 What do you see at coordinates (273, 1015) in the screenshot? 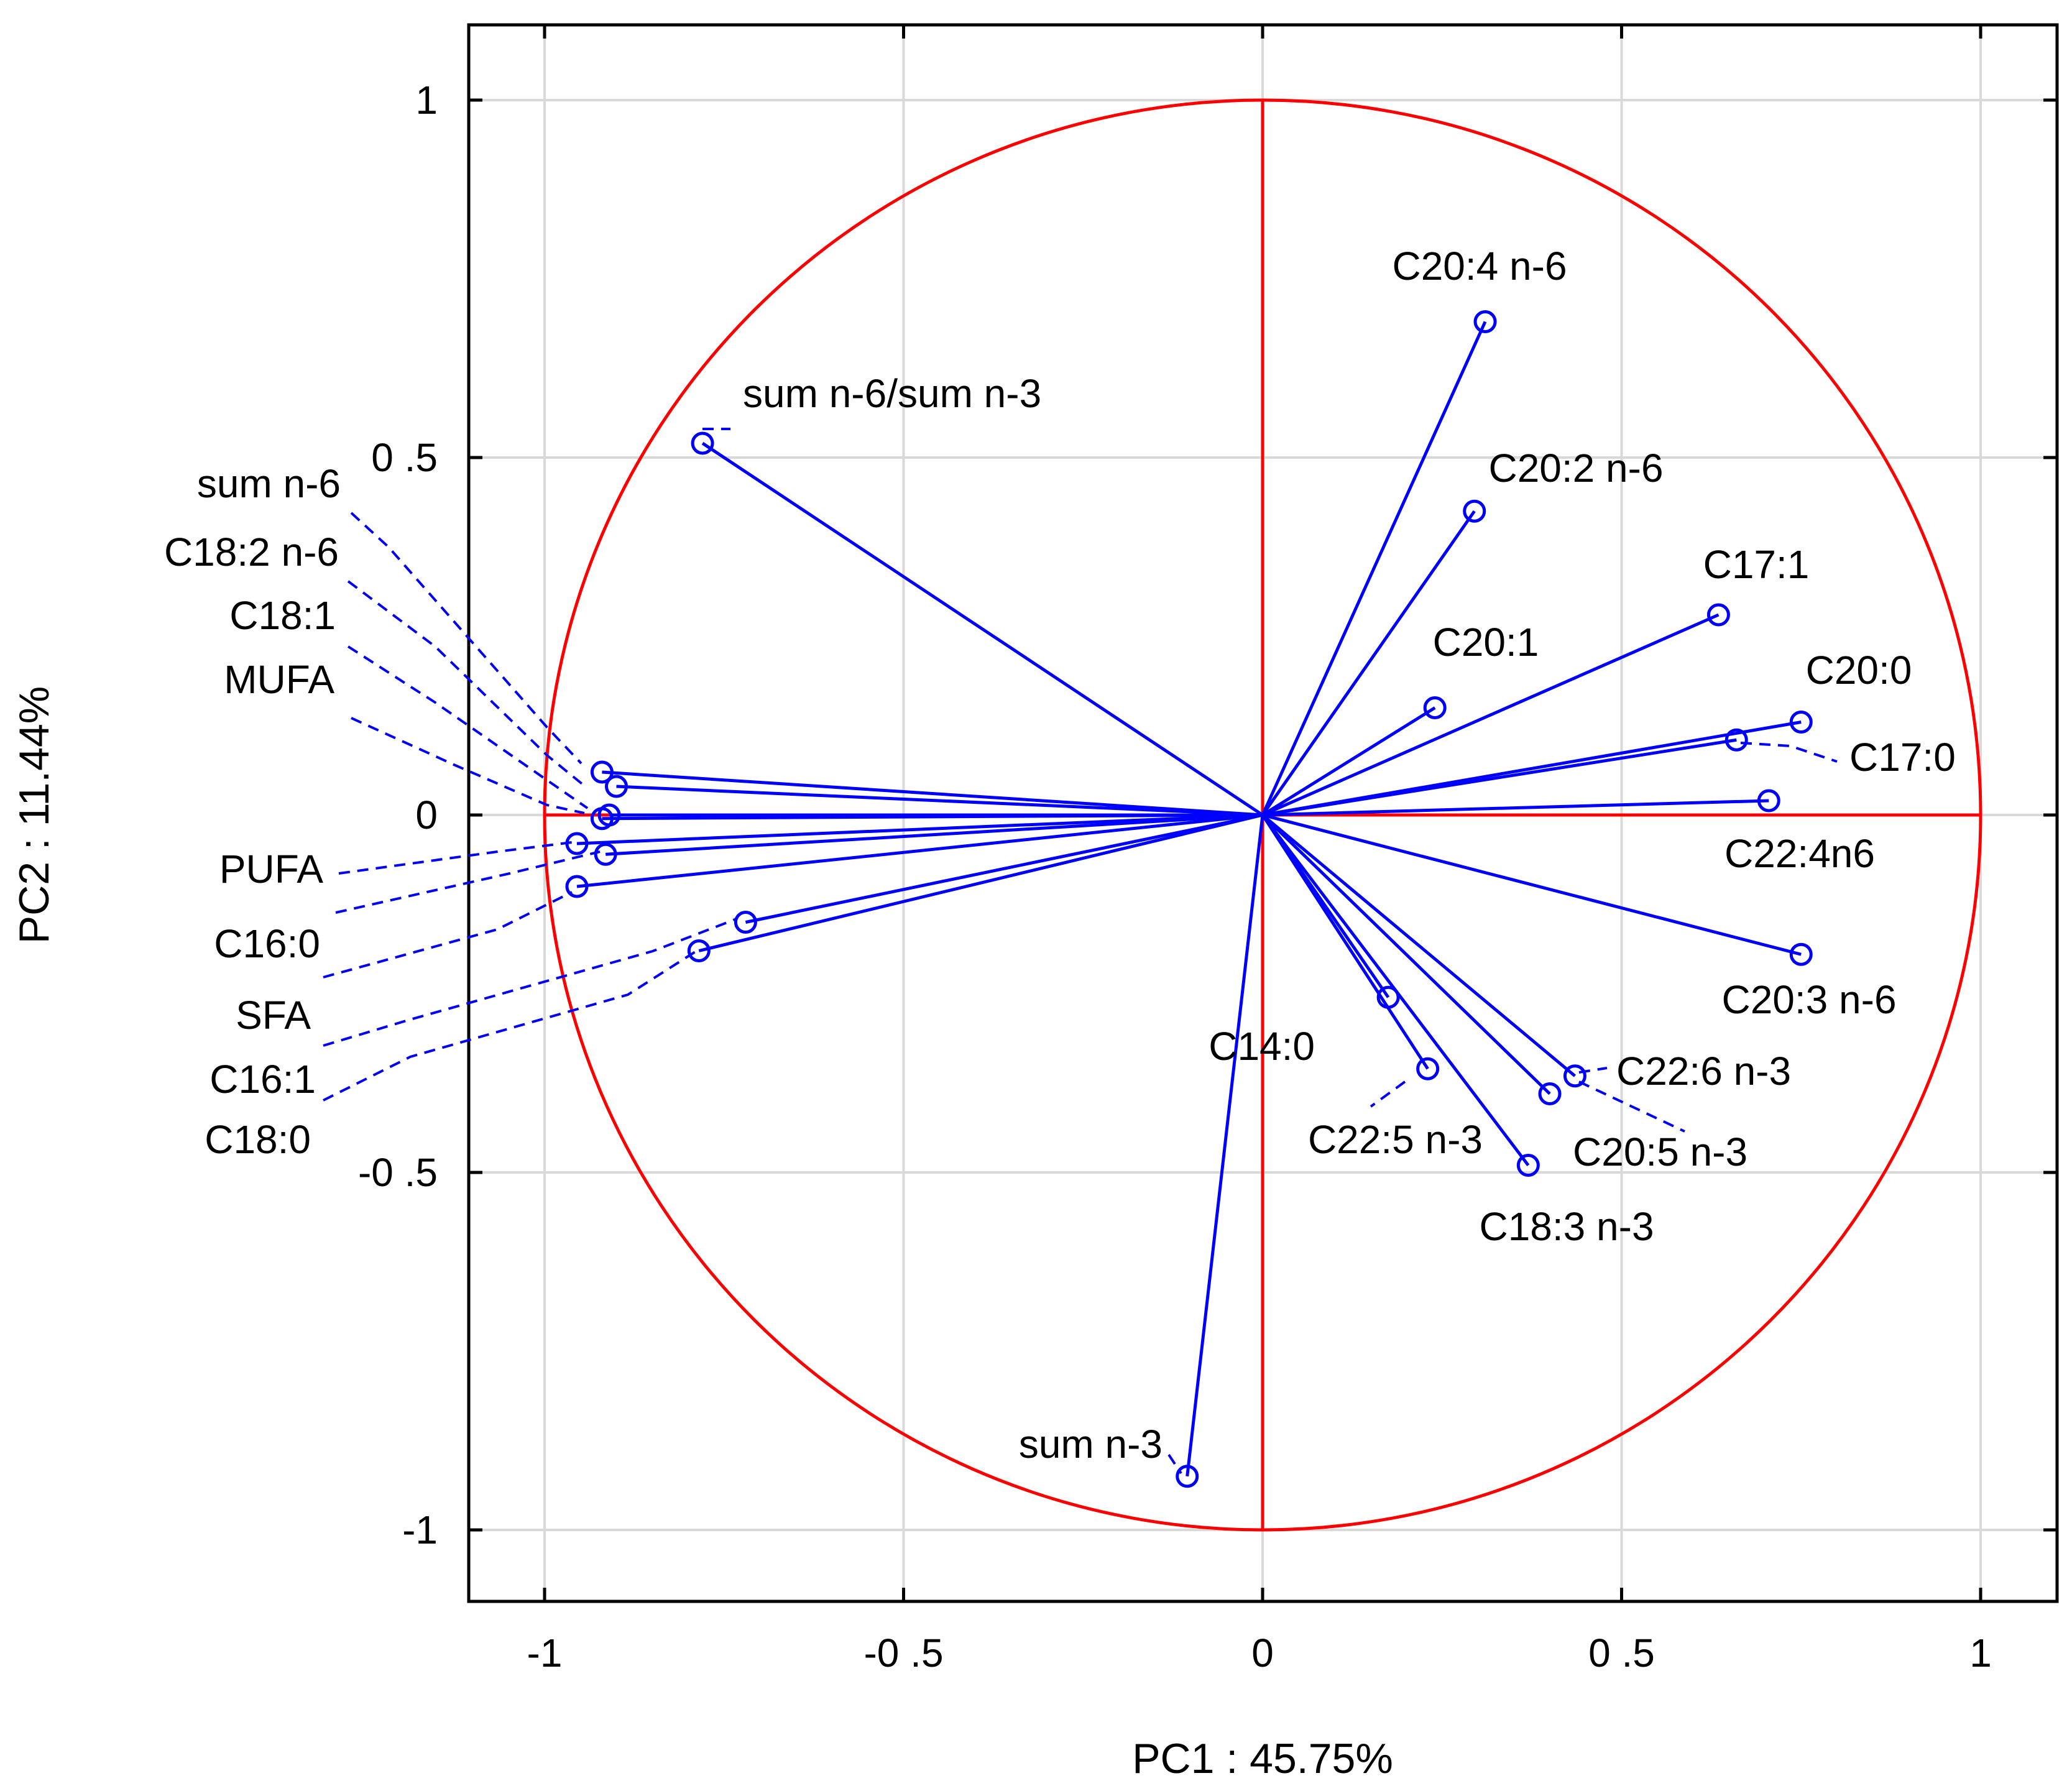
I see `variable-label: SFA` at bounding box center [273, 1015].